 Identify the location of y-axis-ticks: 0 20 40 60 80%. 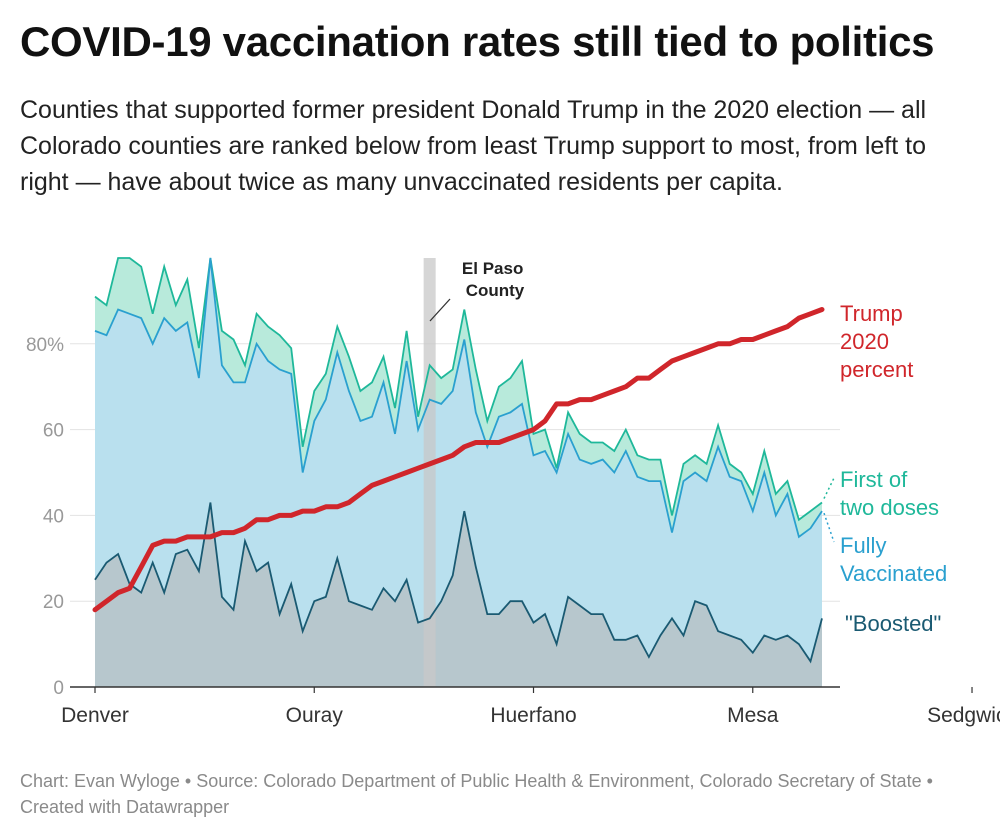
(45, 517).